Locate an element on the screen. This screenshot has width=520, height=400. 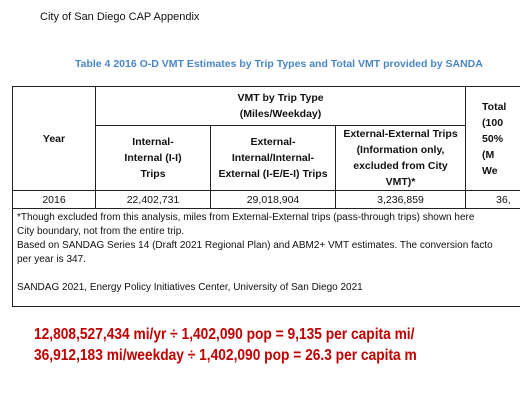
table-cell: 36, is located at coordinates (492, 199).